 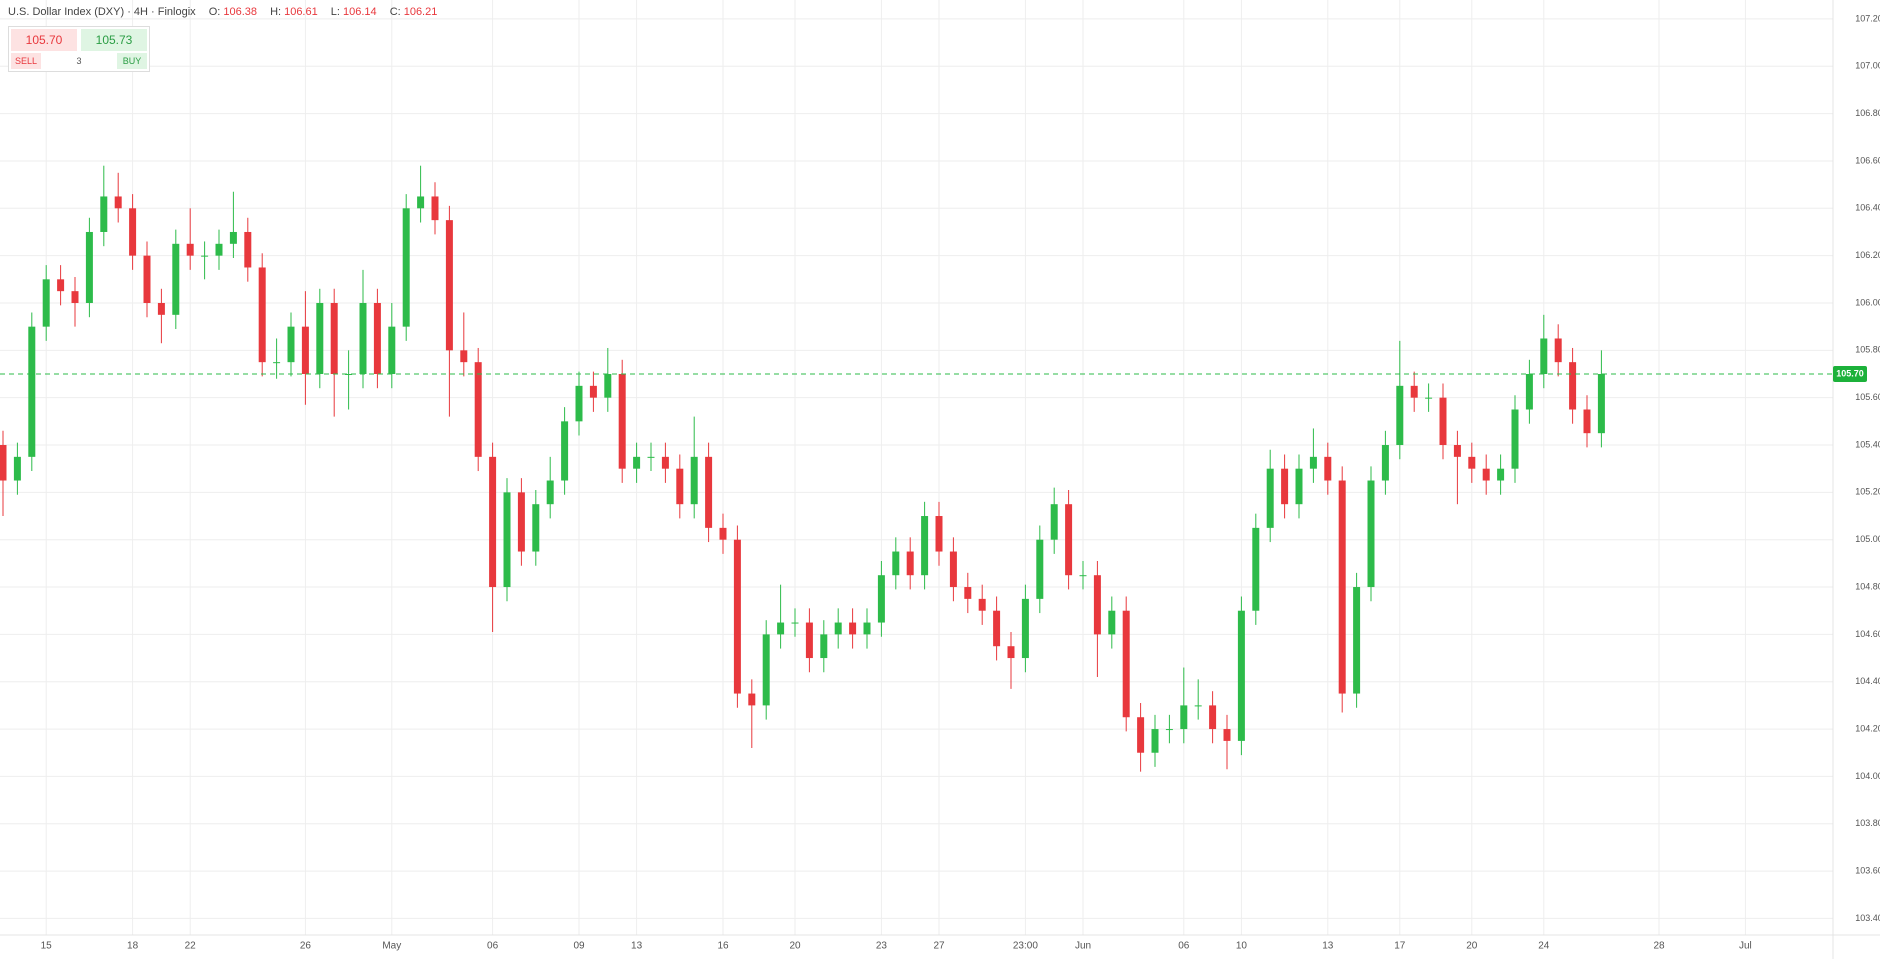 What do you see at coordinates (1867, 634) in the screenshot?
I see `y-tick-label: 104.60` at bounding box center [1867, 634].